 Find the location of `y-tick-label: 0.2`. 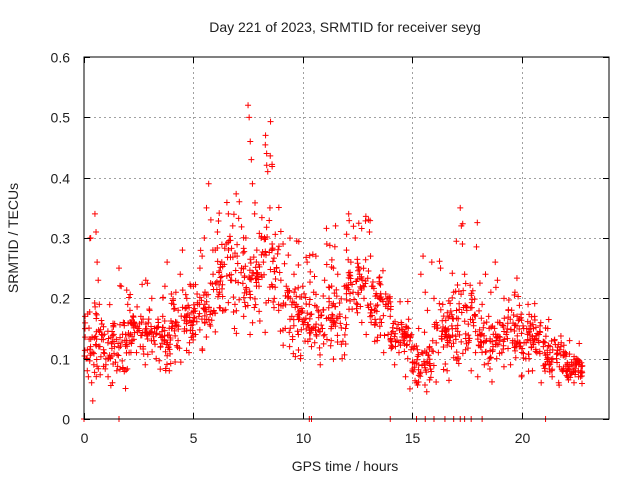

y-tick-label: 0.2 is located at coordinates (61, 299).